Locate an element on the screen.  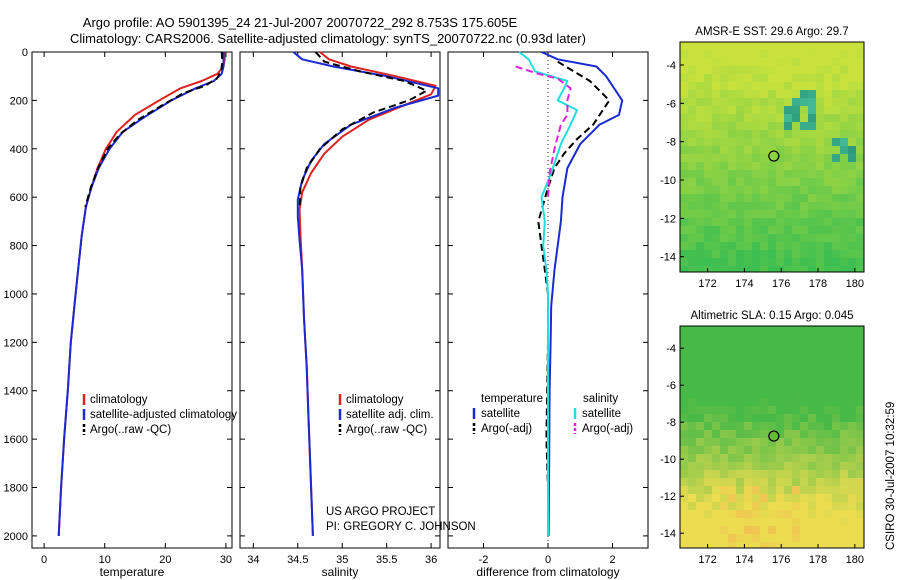
amsr-sst-xtick-label: 180 is located at coordinates (855, 284).